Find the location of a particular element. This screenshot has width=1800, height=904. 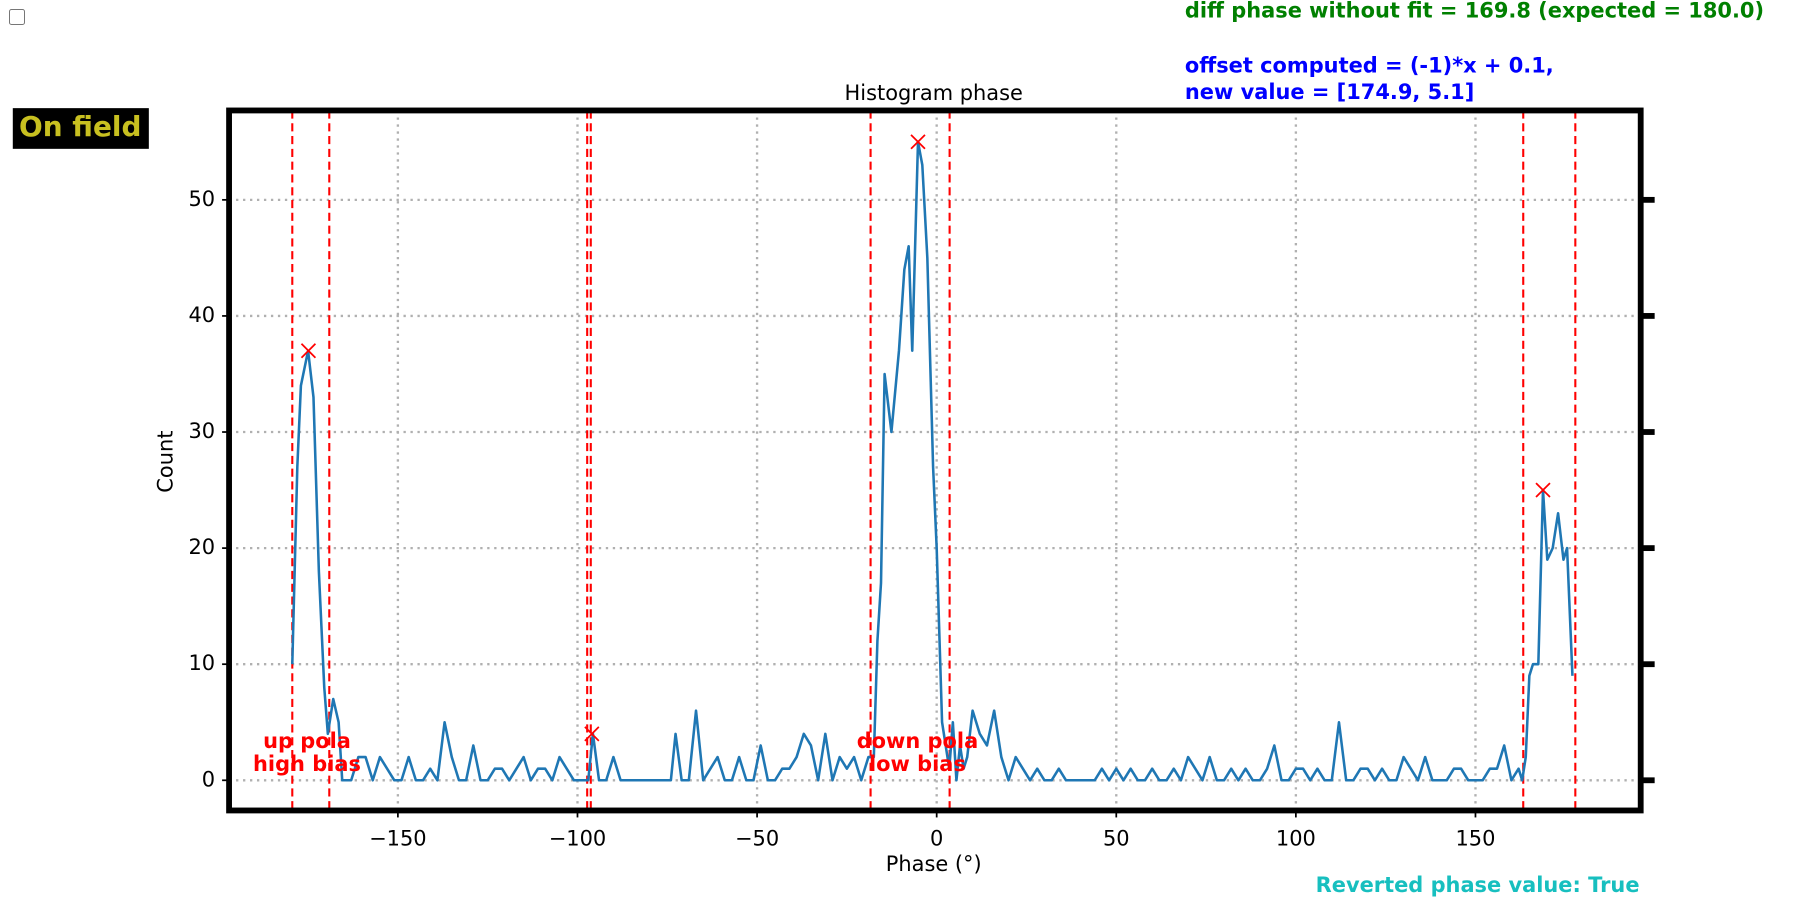

chart-title: Histogram phase is located at coordinates (934, 93).